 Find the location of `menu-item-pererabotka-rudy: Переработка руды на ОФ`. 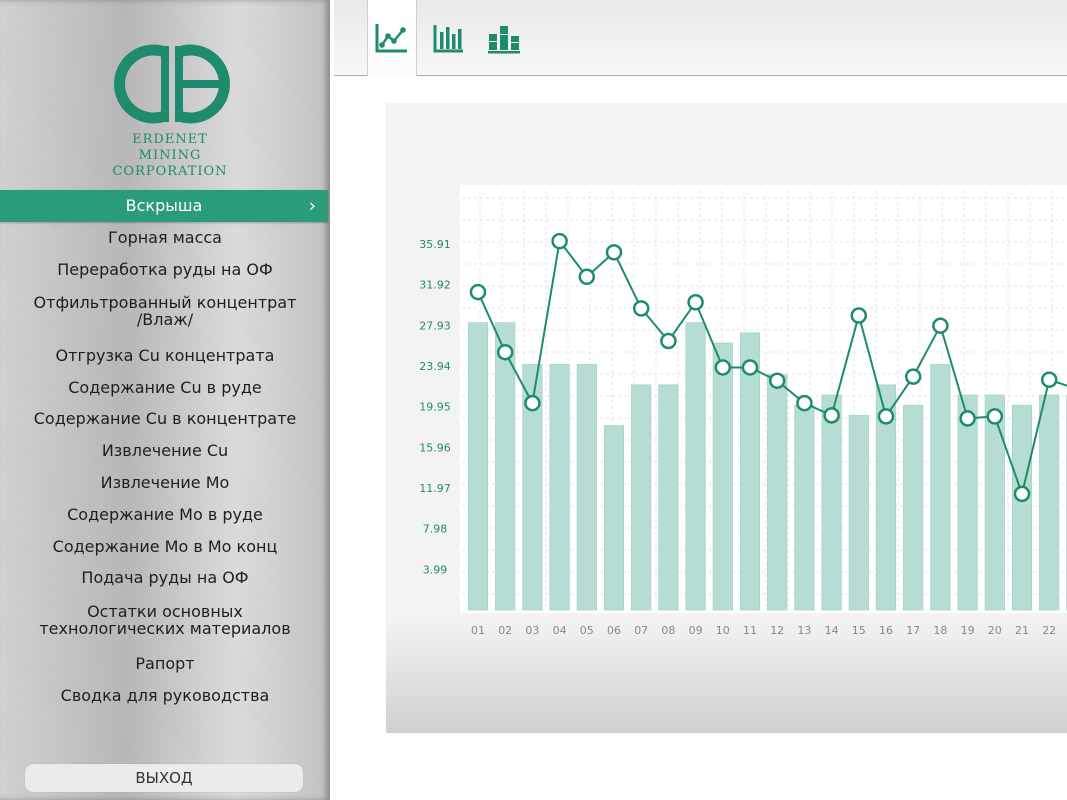

menu-item-pererabotka-rudy: Переработка руды на ОФ is located at coordinates (166, 270).